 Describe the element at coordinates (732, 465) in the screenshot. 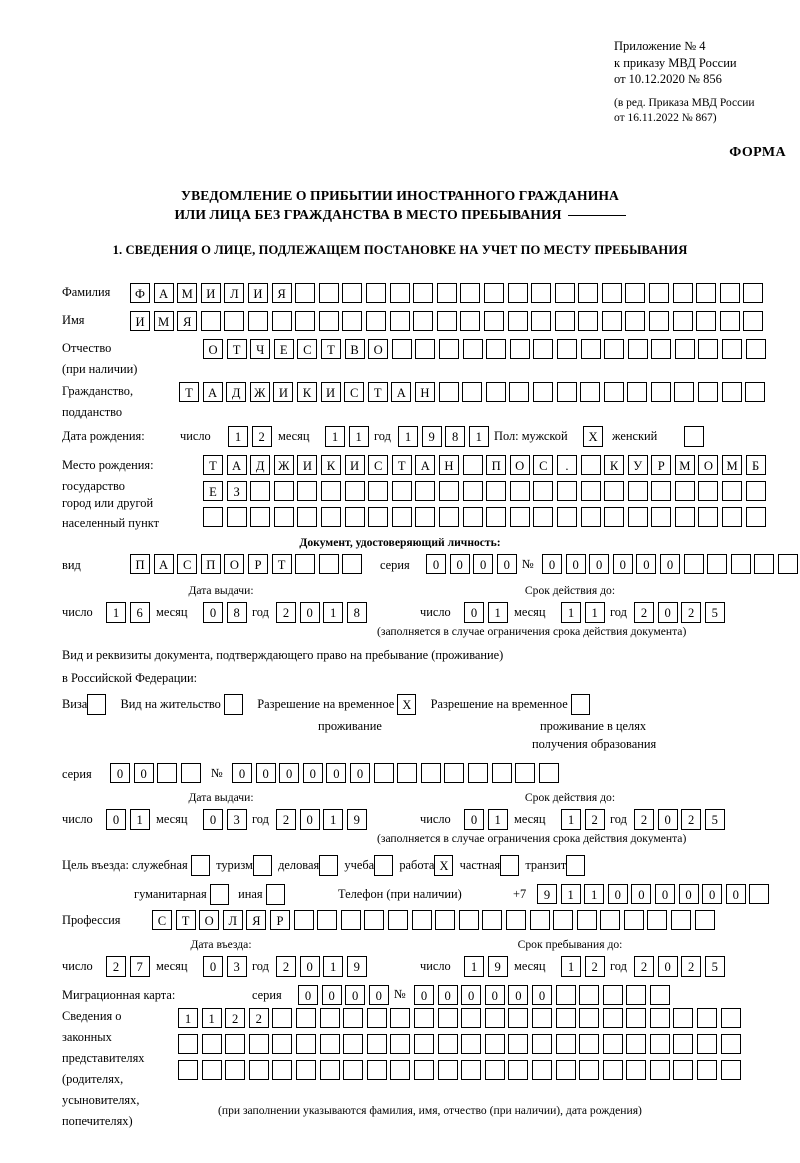

I see `char-cell: М` at that location.